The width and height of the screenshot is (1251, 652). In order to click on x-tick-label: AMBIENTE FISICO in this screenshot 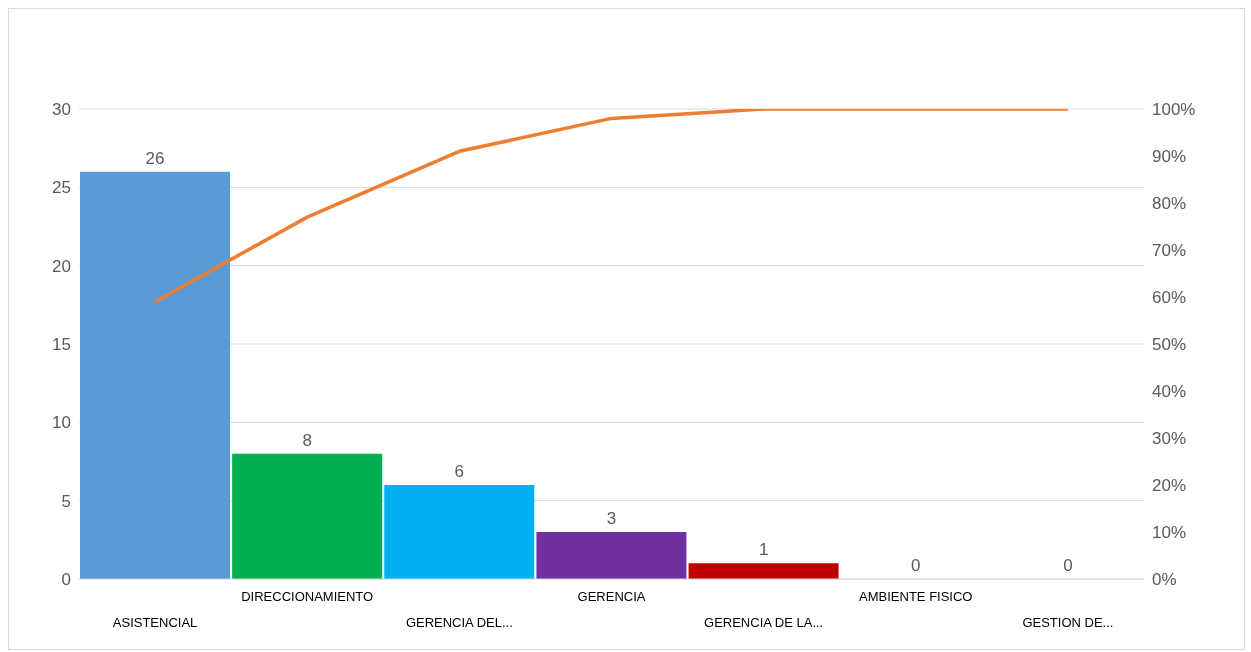, I will do `click(916, 596)`.